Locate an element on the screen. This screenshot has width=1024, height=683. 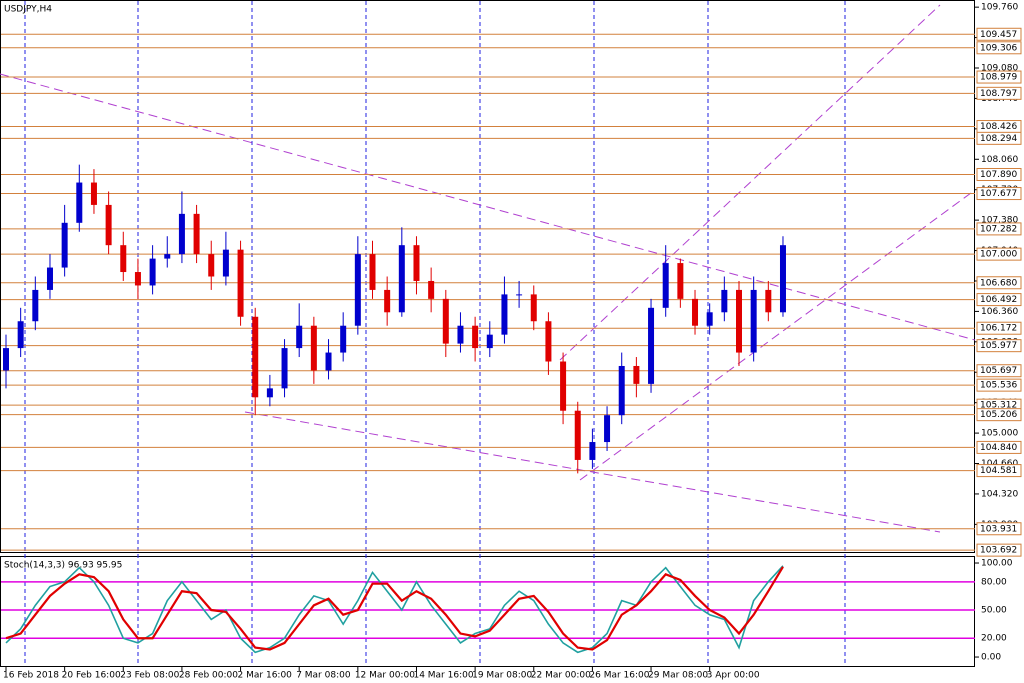
level-label: 107.282 is located at coordinates (998, 229).